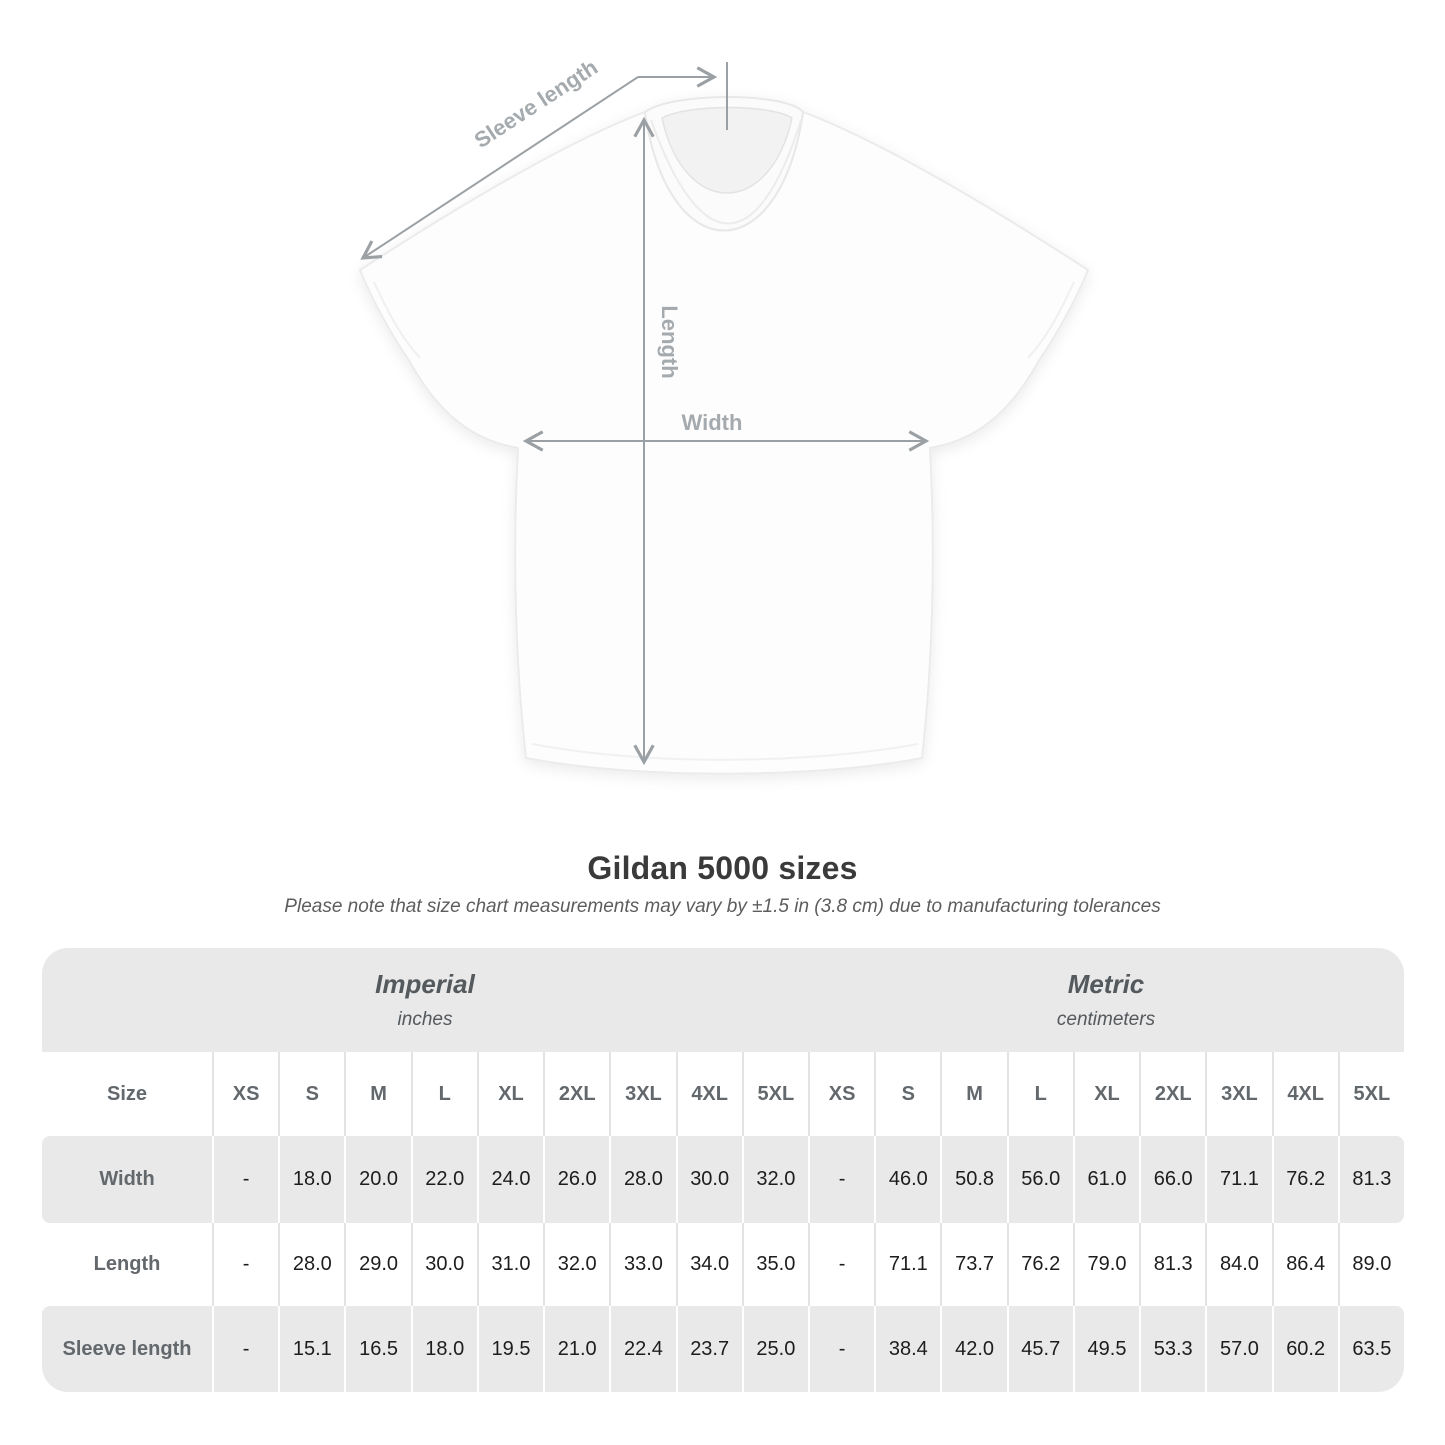 The height and width of the screenshot is (1445, 1445). I want to click on length-metric-xs: -, so click(841, 1264).